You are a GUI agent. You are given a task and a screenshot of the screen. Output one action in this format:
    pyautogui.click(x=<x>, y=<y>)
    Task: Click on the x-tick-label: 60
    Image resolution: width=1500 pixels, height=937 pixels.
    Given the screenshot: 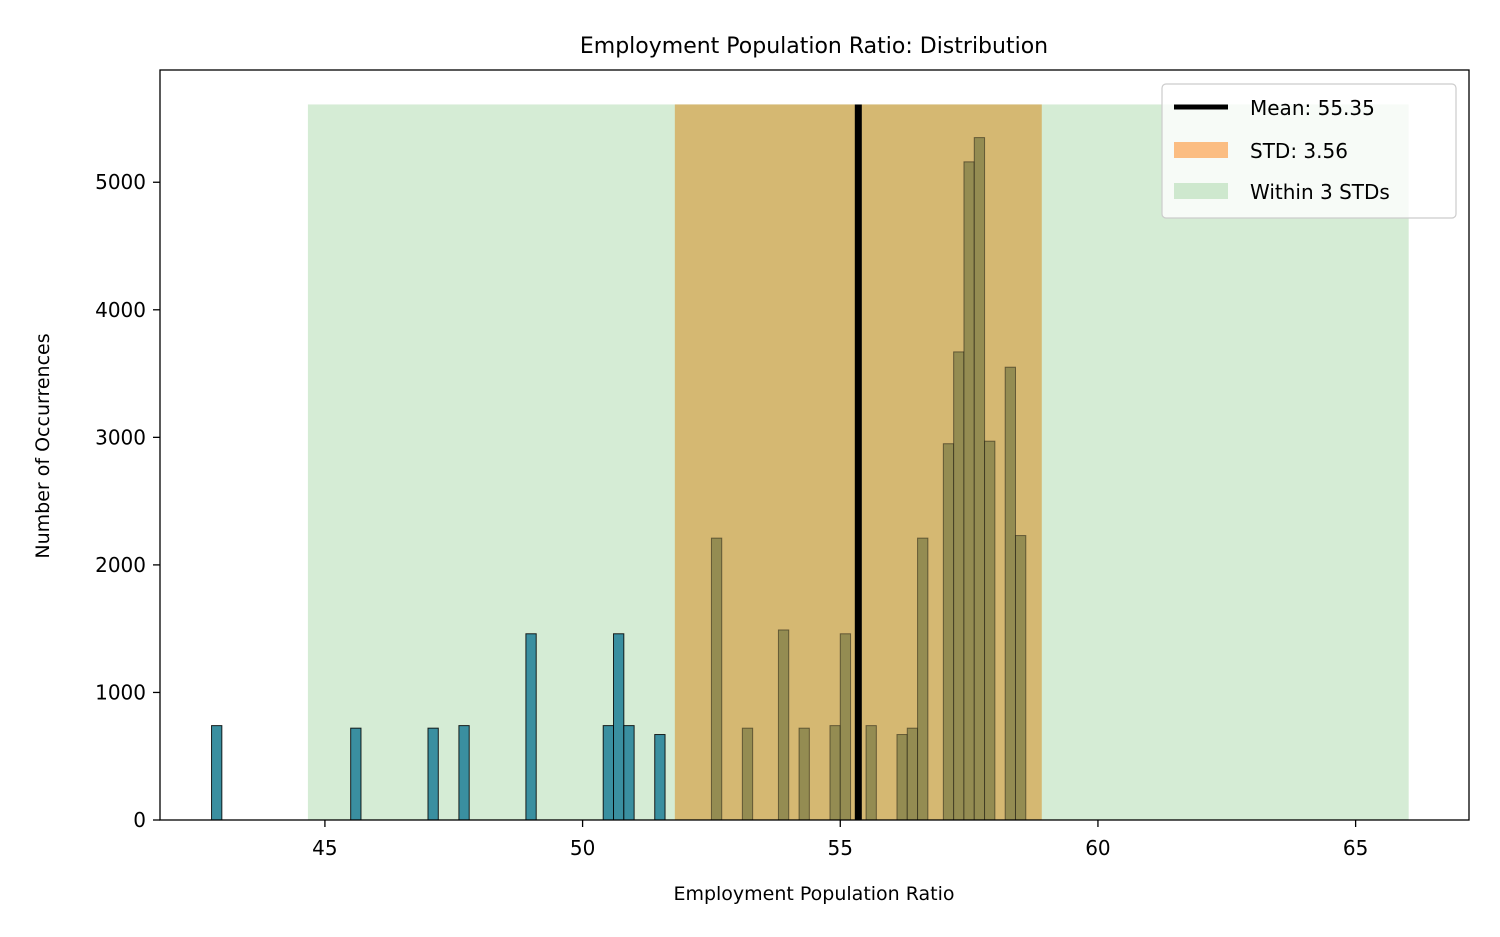 What is the action you would take?
    pyautogui.click(x=1097, y=848)
    